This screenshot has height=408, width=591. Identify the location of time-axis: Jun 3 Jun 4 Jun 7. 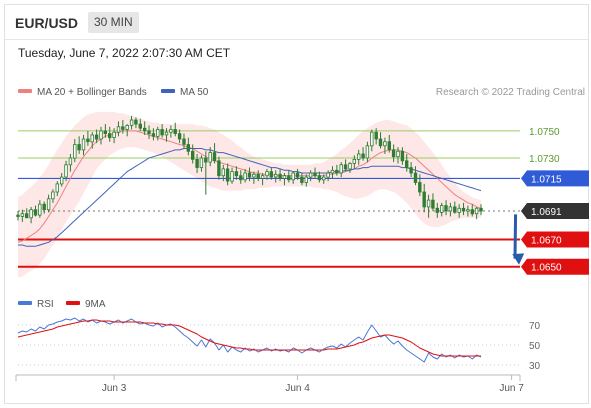
(269, 384).